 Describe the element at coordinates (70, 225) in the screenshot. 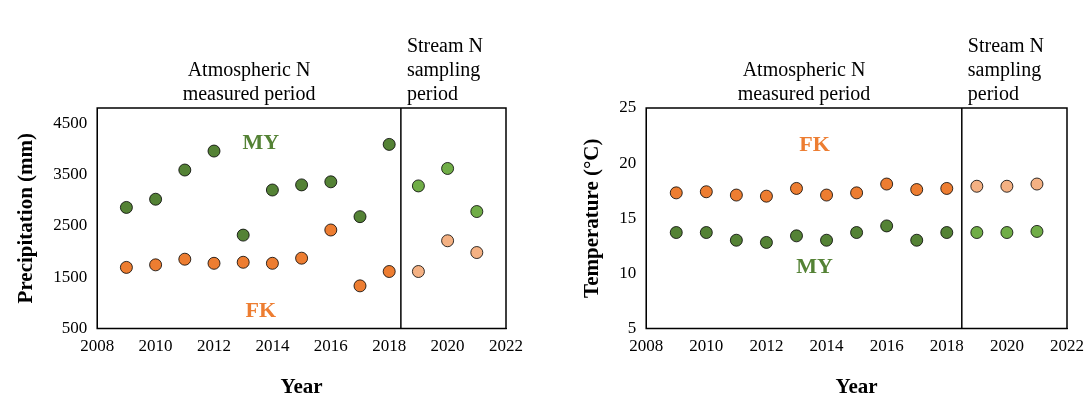

I see `y-tick-label: 2500` at that location.